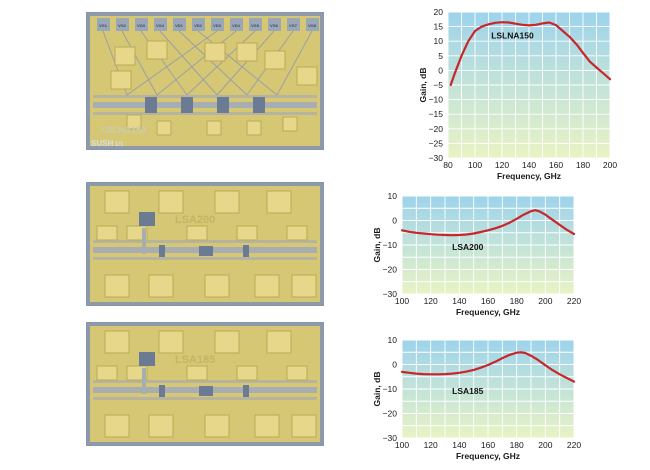 The width and height of the screenshot is (650, 470). I want to click on chip-photo-lsa185: LSA185, so click(205, 384).